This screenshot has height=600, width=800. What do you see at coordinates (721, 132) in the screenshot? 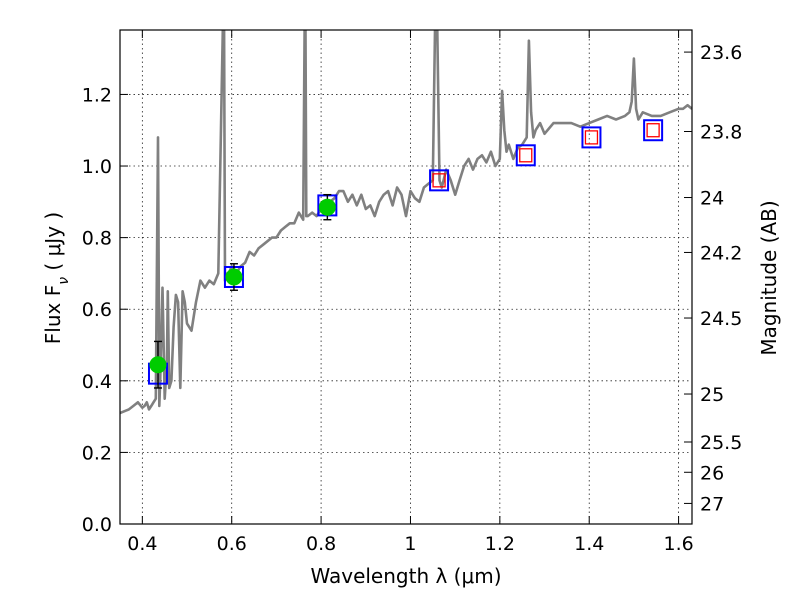
I see `y2-tick-label: 23.8` at bounding box center [721, 132].